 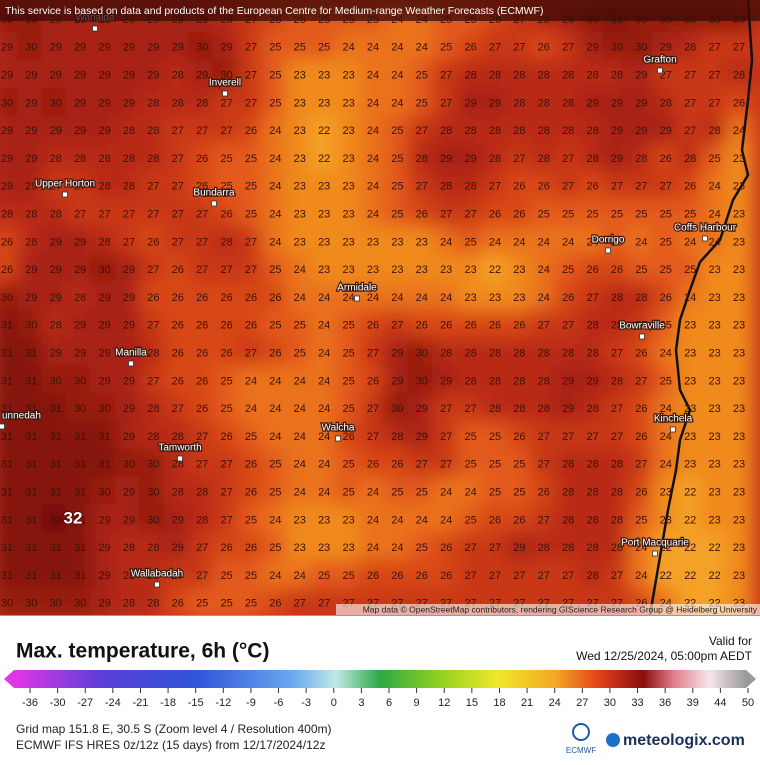 What do you see at coordinates (642, 336) in the screenshot?
I see `place-marker` at bounding box center [642, 336].